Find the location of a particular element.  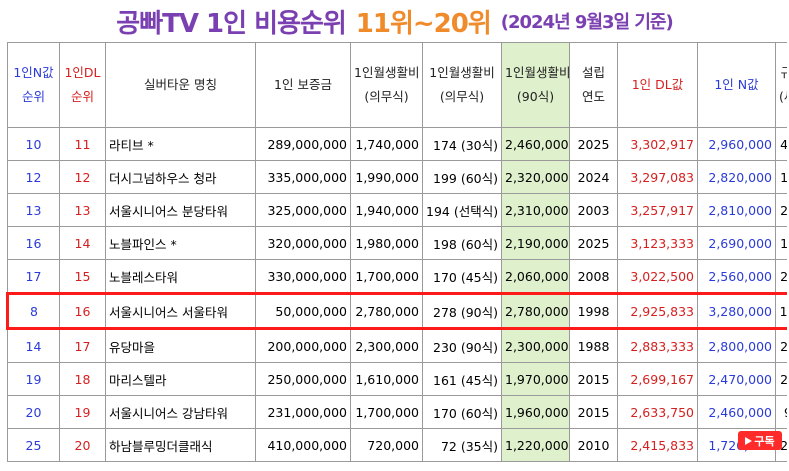

cell-size: 95 is located at coordinates (781, 412).